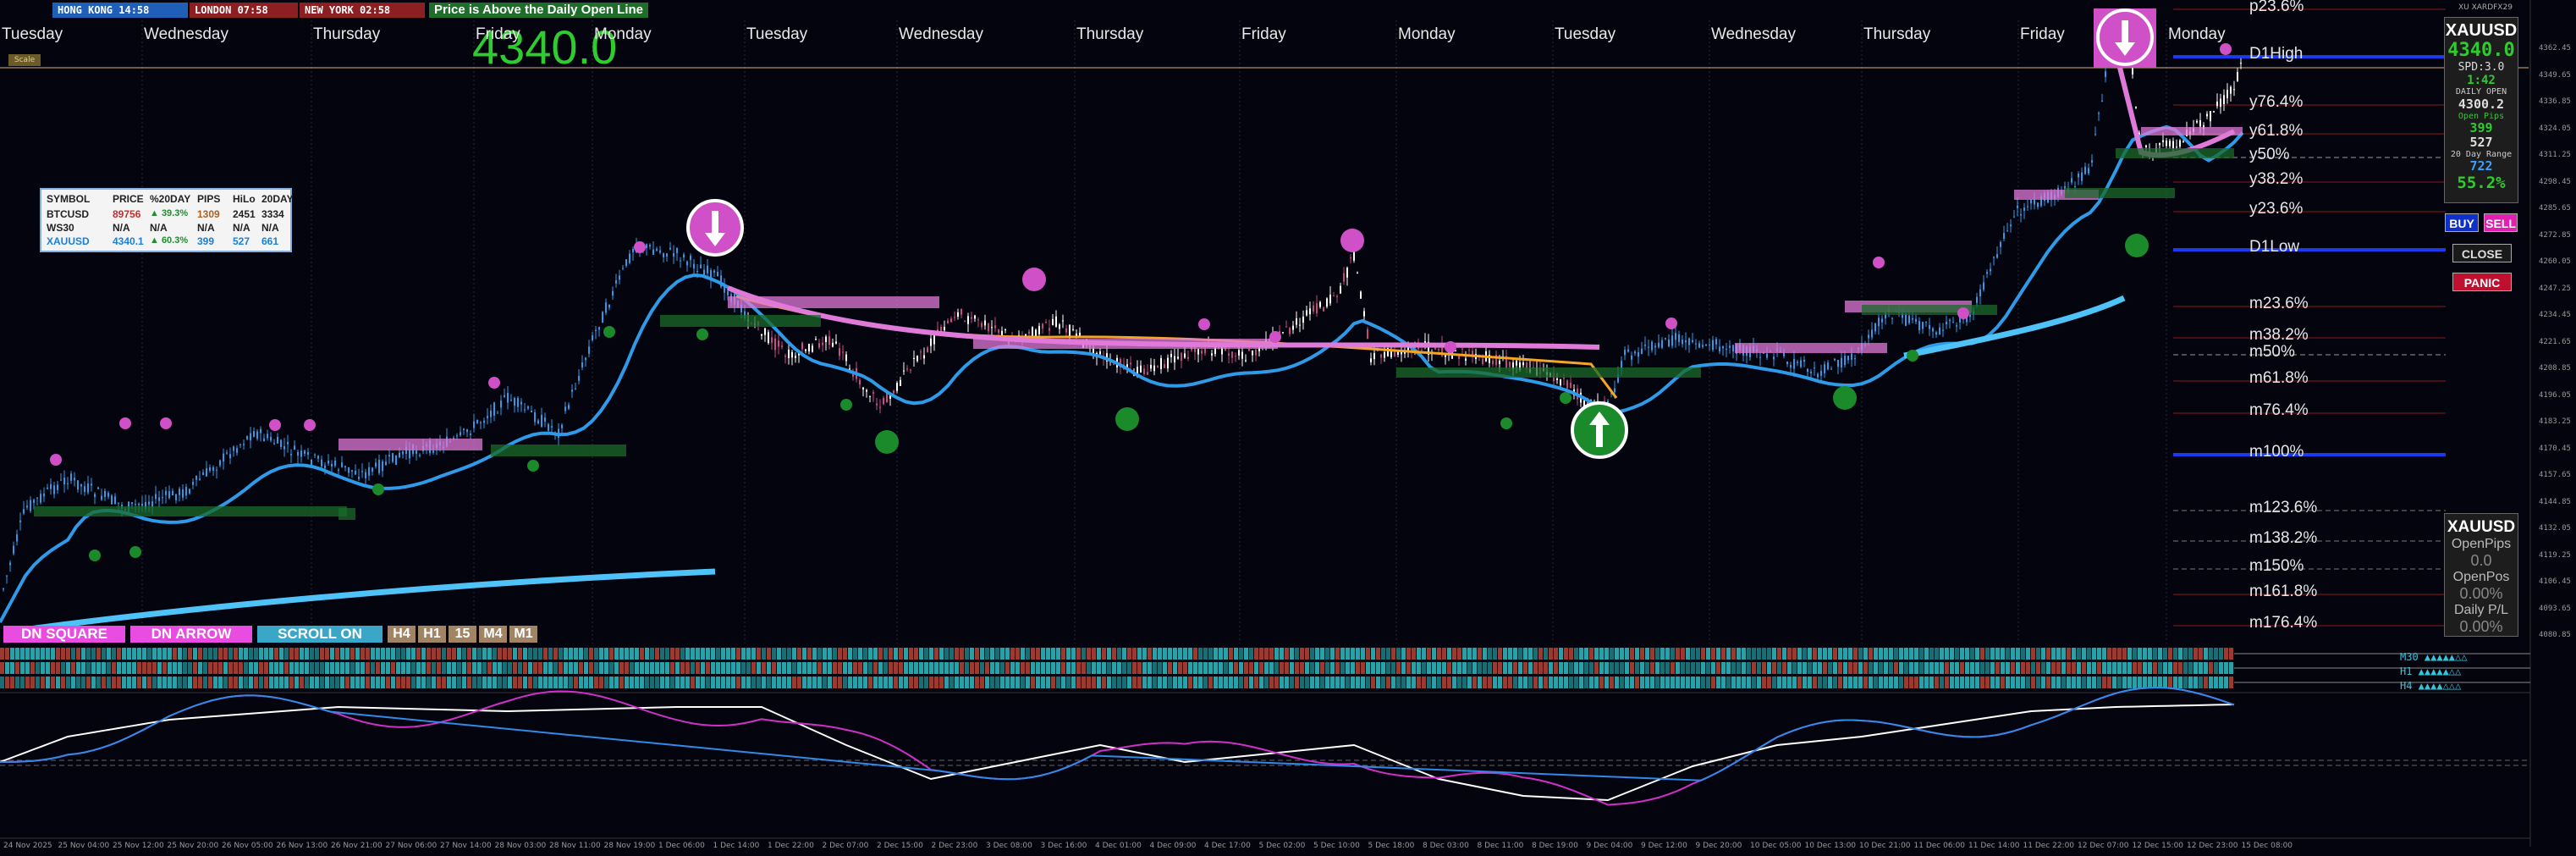 The width and height of the screenshot is (2576, 856). What do you see at coordinates (523, 634) in the screenshot?
I see `timeframe-m1: M1` at bounding box center [523, 634].